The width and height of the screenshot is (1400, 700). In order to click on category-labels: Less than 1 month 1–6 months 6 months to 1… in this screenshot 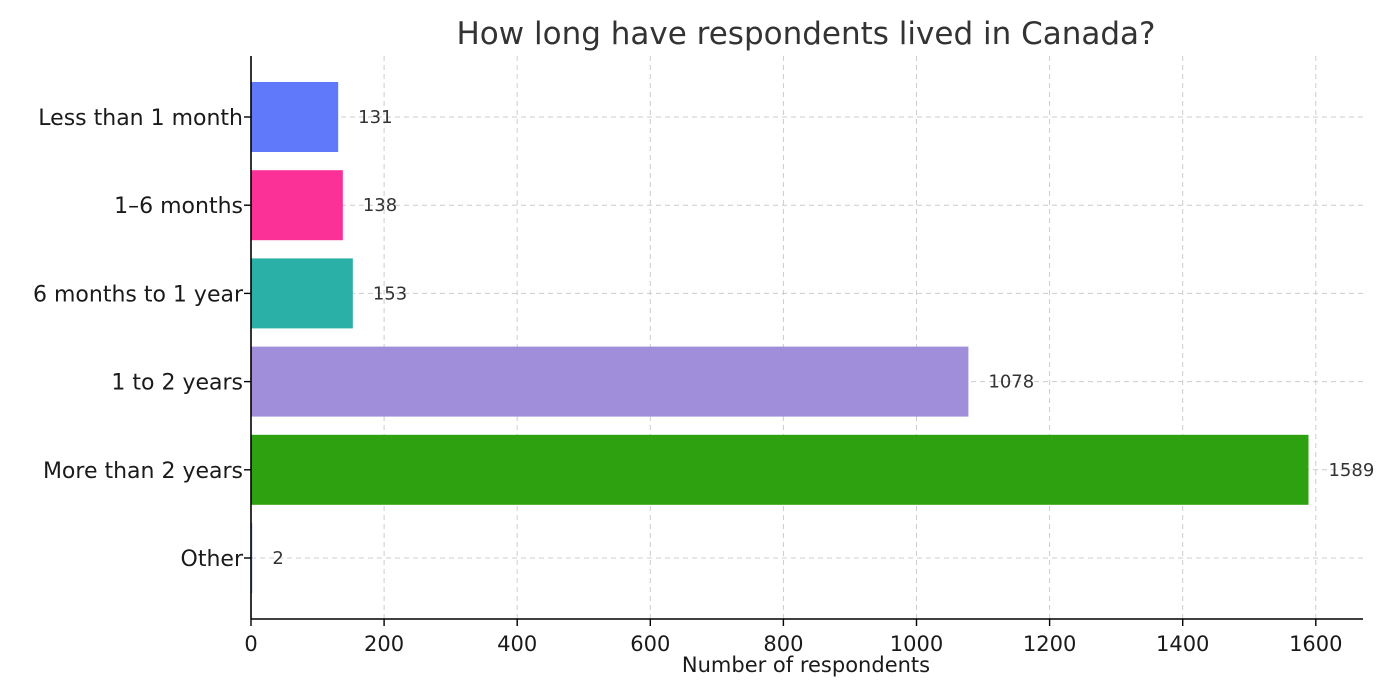, I will do `click(138, 339)`.